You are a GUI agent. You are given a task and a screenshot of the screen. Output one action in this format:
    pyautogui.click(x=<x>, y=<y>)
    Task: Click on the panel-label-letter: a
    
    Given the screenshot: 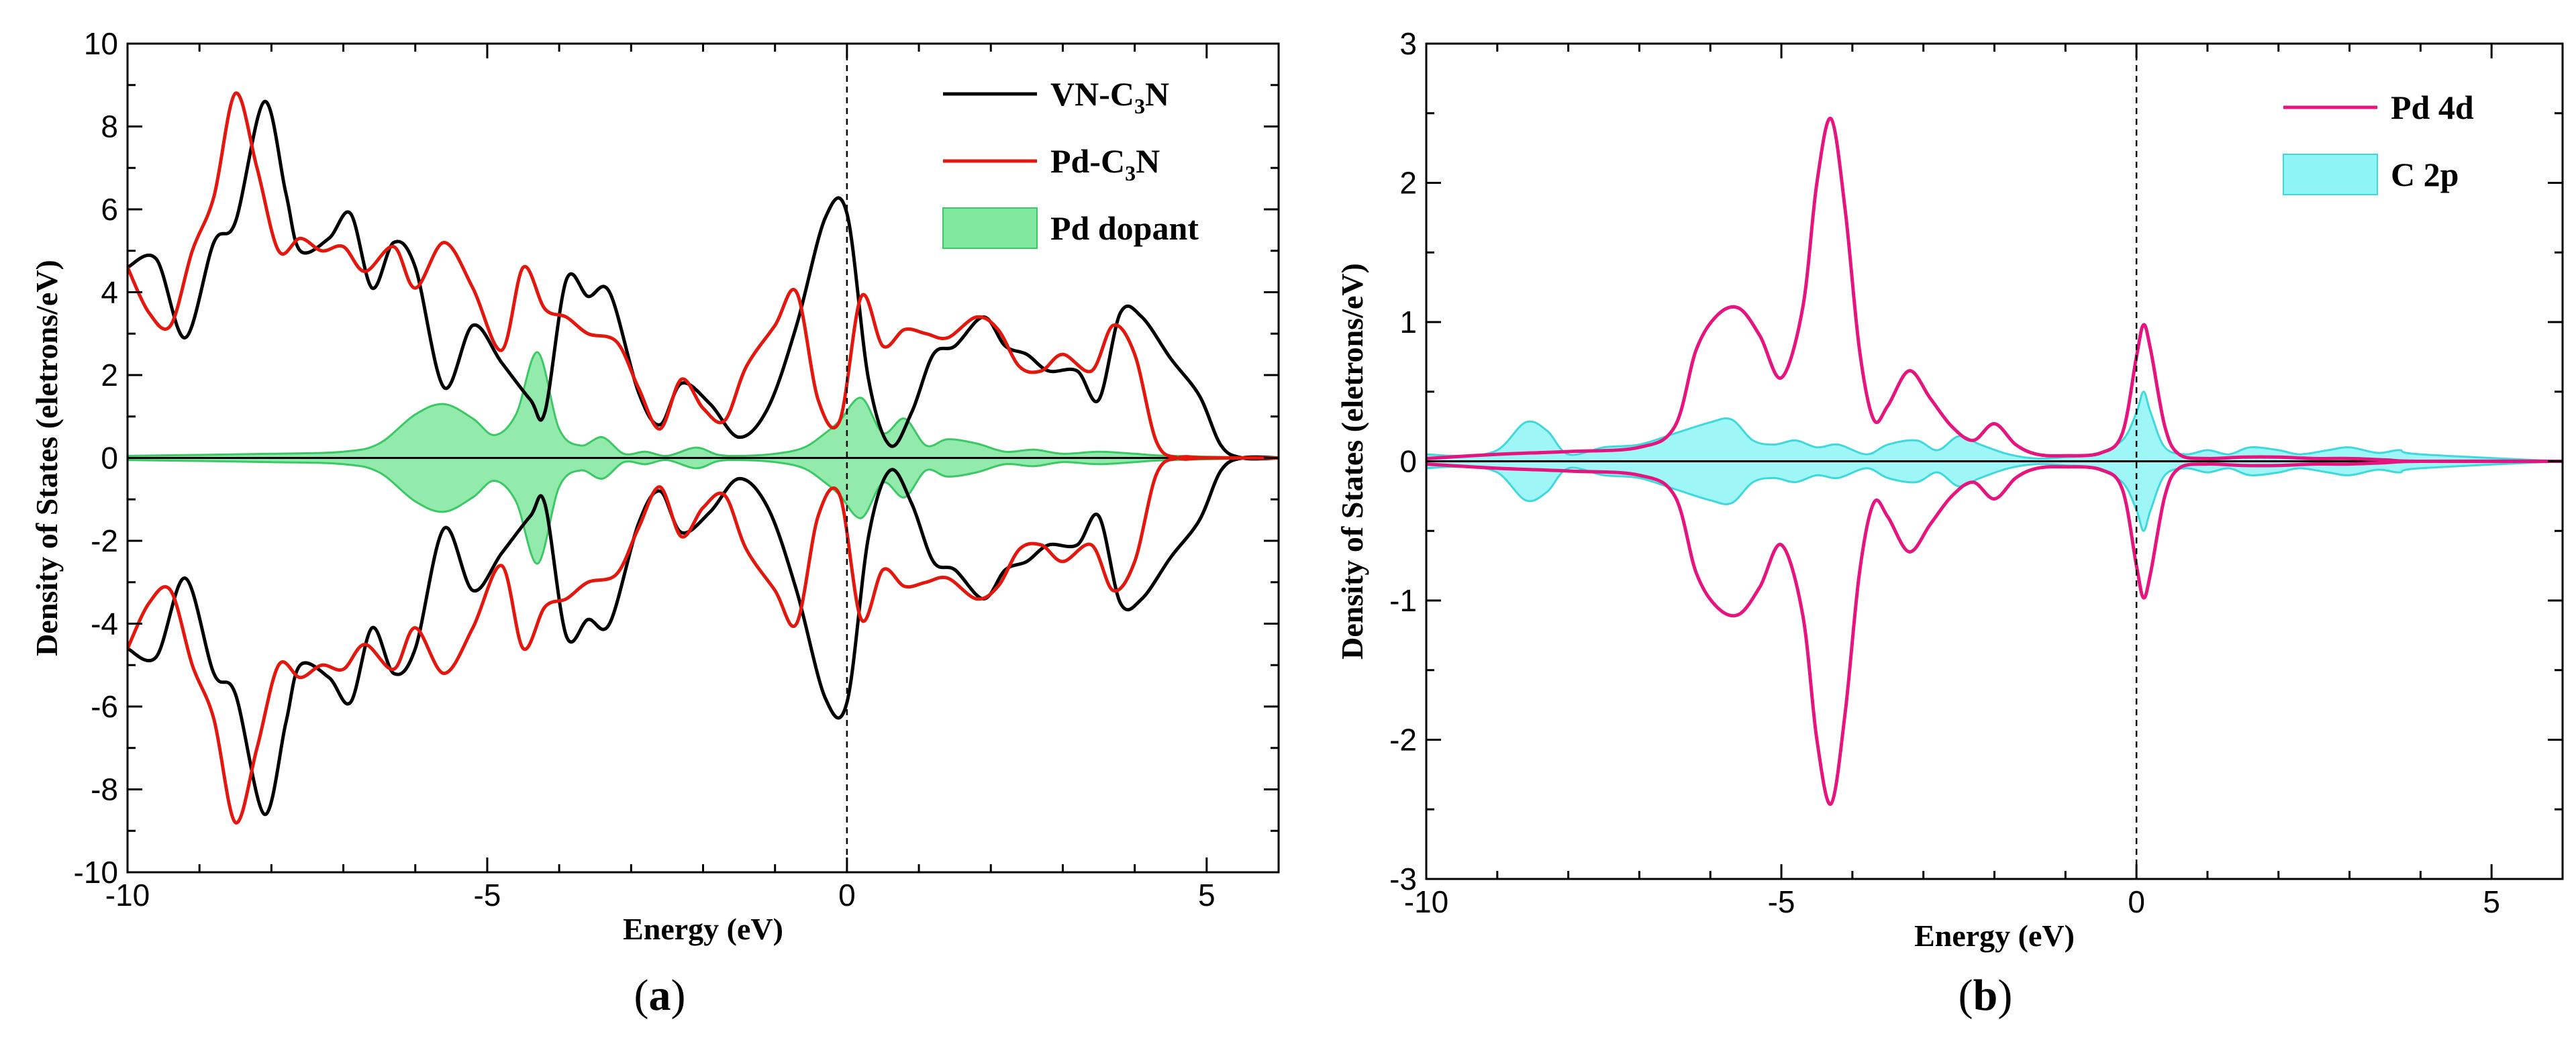 What is the action you would take?
    pyautogui.click(x=660, y=996)
    